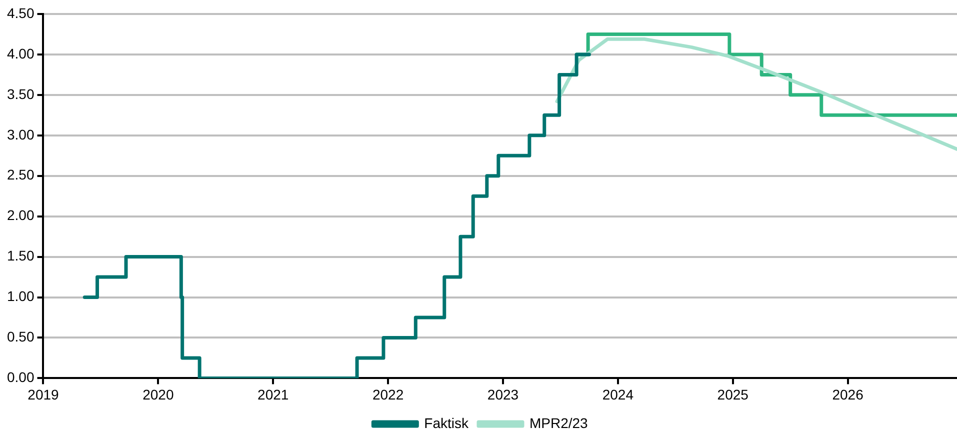  What do you see at coordinates (20, 134) in the screenshot?
I see `y-tick-label: 3.00` at bounding box center [20, 134].